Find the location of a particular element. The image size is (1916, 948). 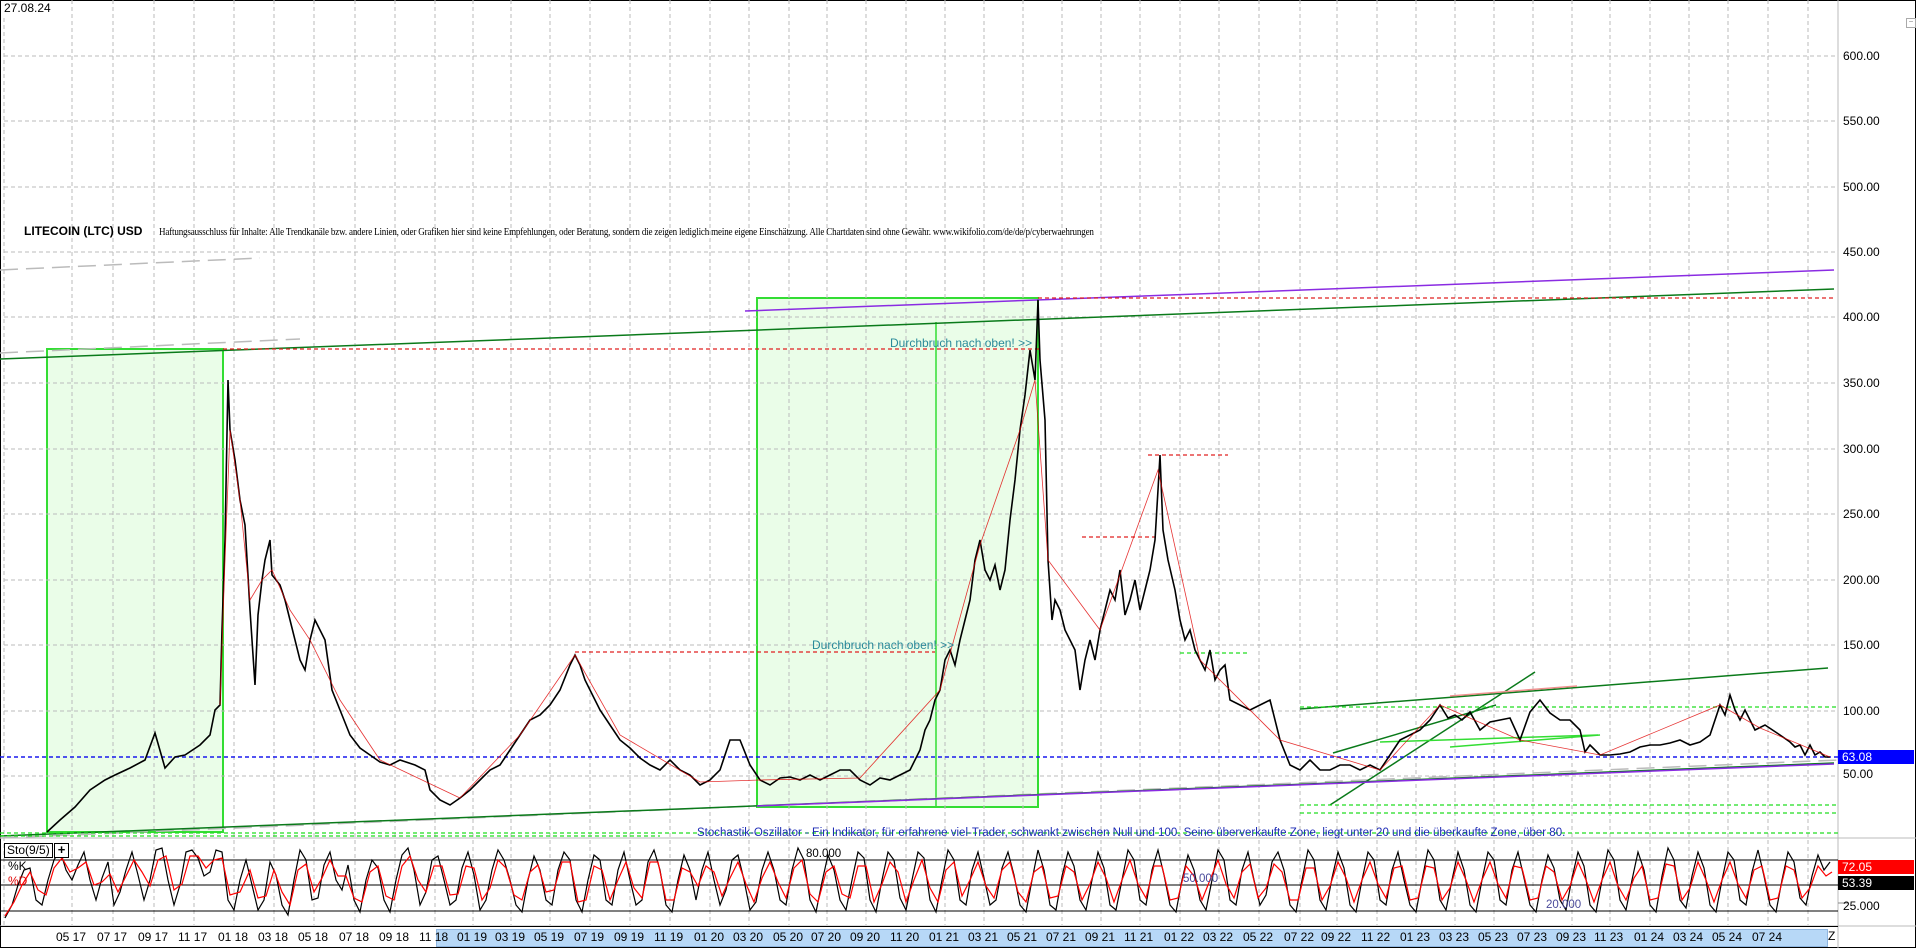

chart-title: LITECOIN (LTC) USD is located at coordinates (83, 231).